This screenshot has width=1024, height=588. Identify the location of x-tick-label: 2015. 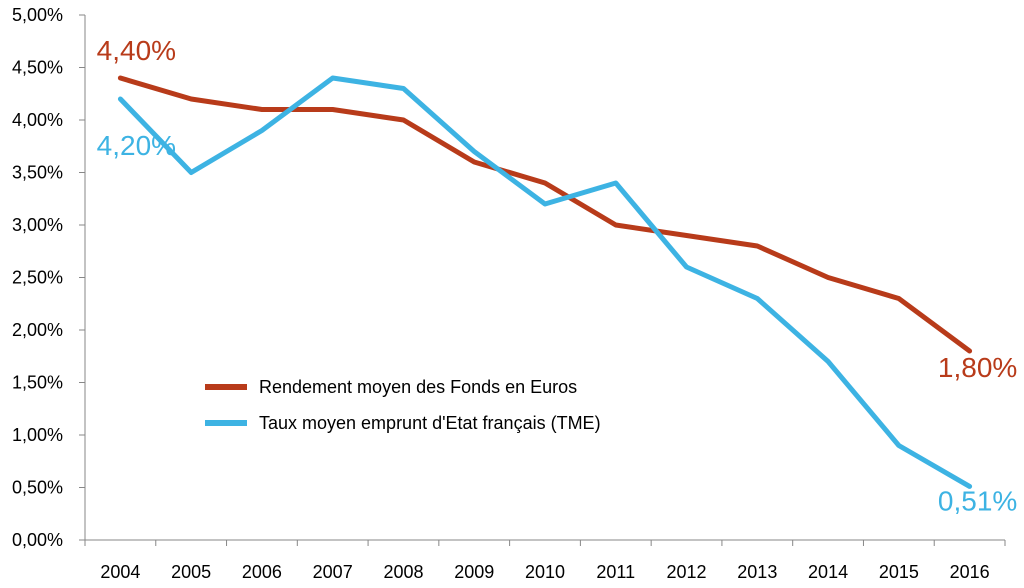
(899, 572).